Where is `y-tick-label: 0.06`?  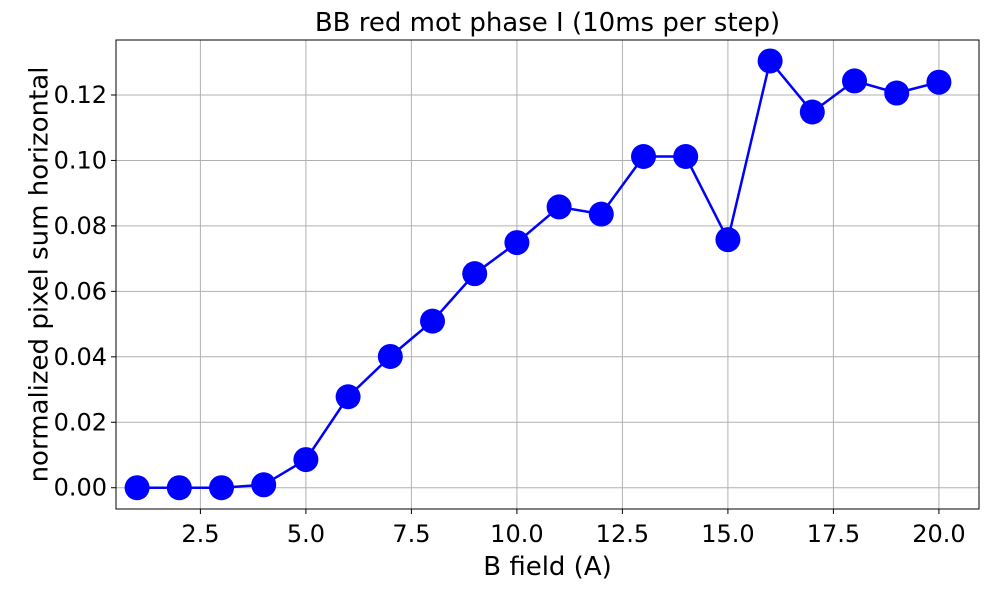
y-tick-label: 0.06 is located at coordinates (80, 291).